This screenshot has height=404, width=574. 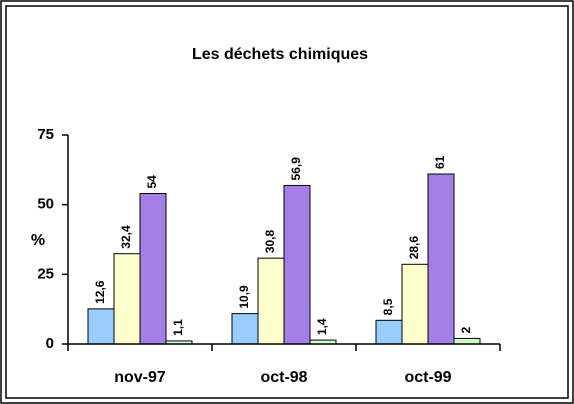 I want to click on value-label: 30,8, so click(x=270, y=241).